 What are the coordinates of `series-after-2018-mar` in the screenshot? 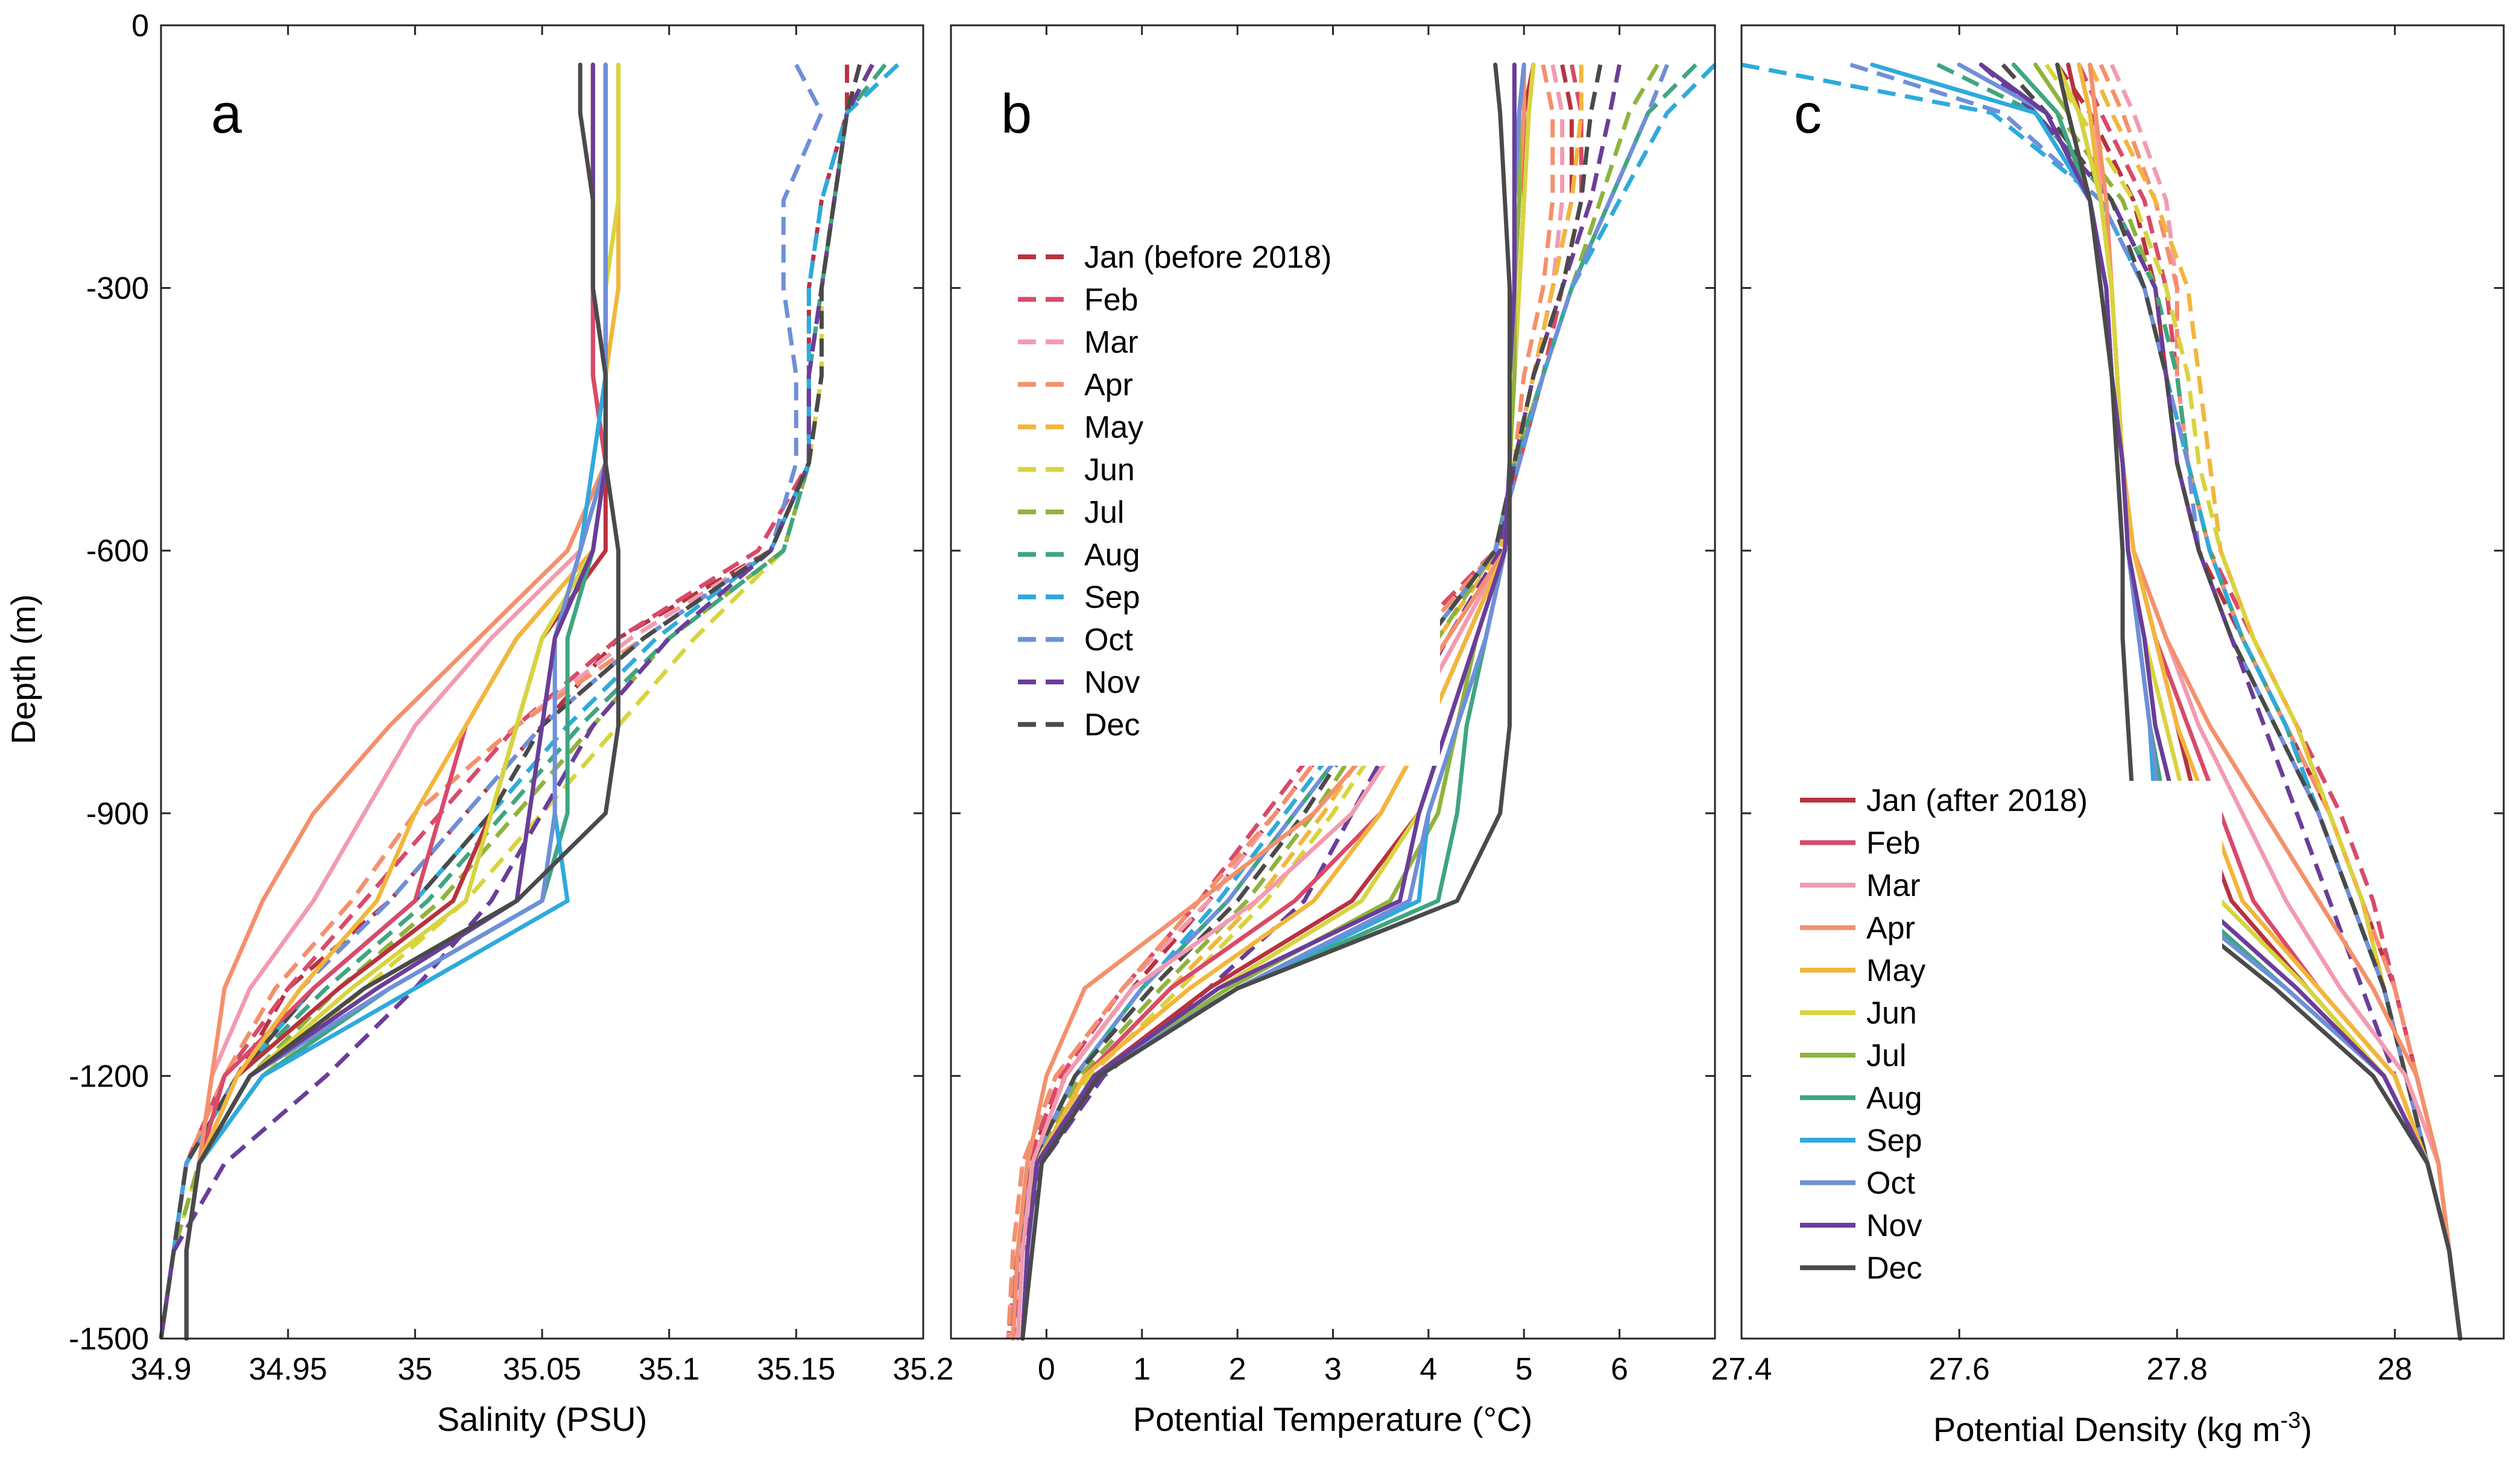 It's located at (396, 701).